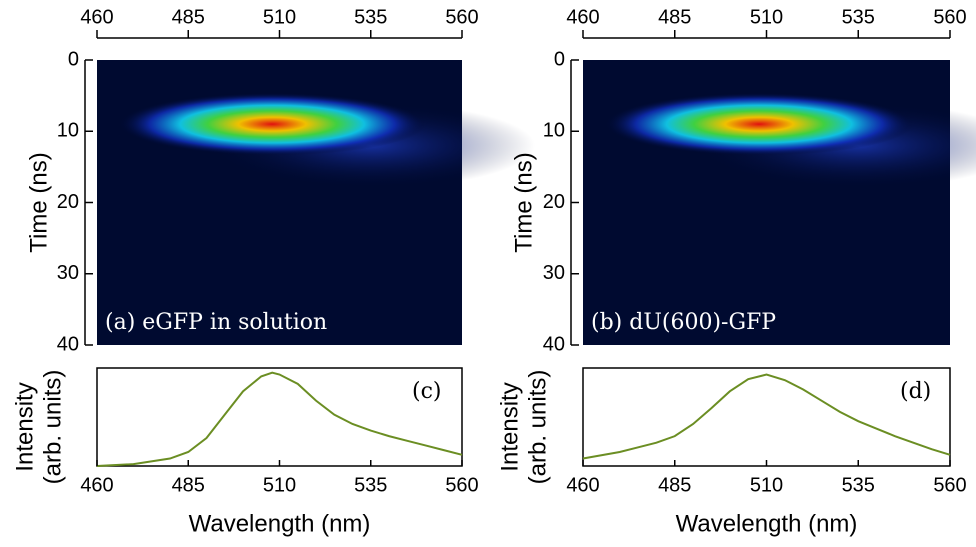 This screenshot has height=547, width=976. I want to click on panel-annotation: (c), so click(427, 391).